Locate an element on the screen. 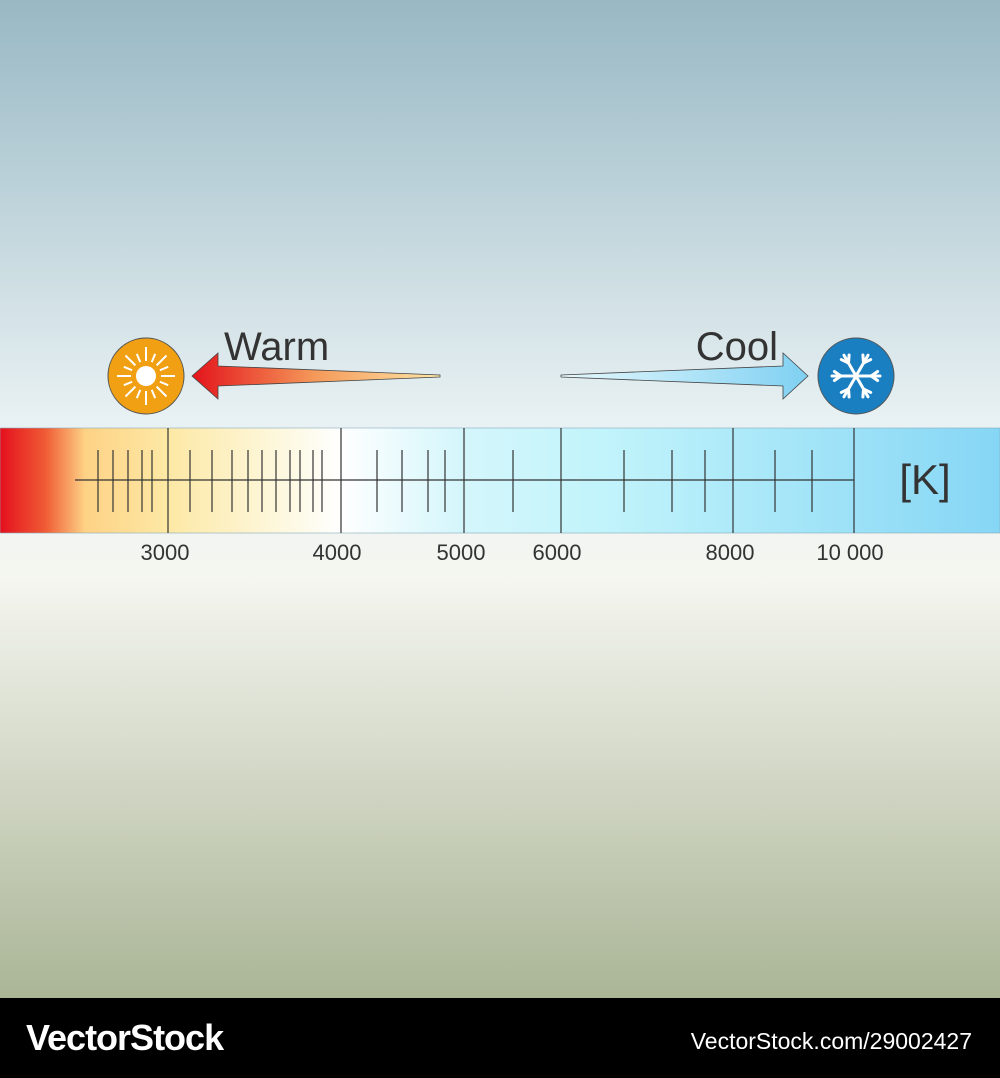 The width and height of the screenshot is (1000, 1078). warm-arrow is located at coordinates (316, 376).